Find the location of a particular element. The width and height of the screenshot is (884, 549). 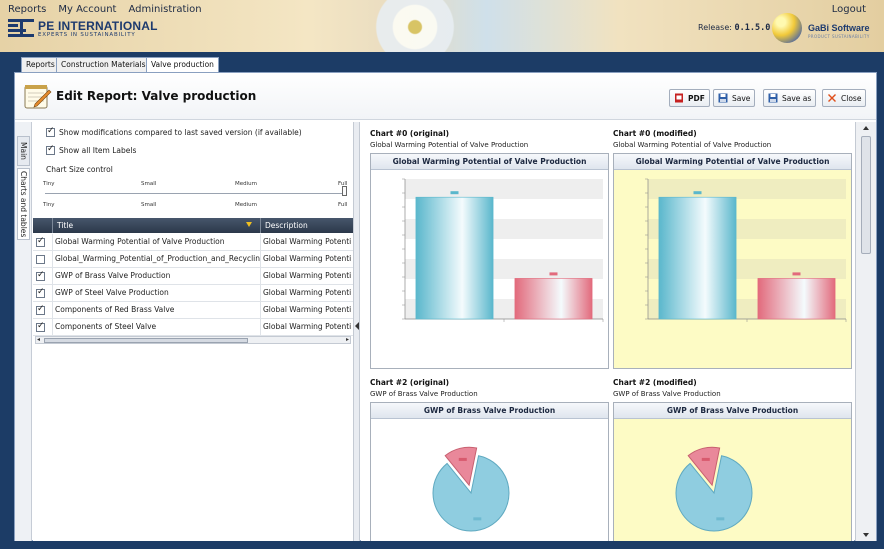

slider-label-small-2: Small is located at coordinates (149, 205).